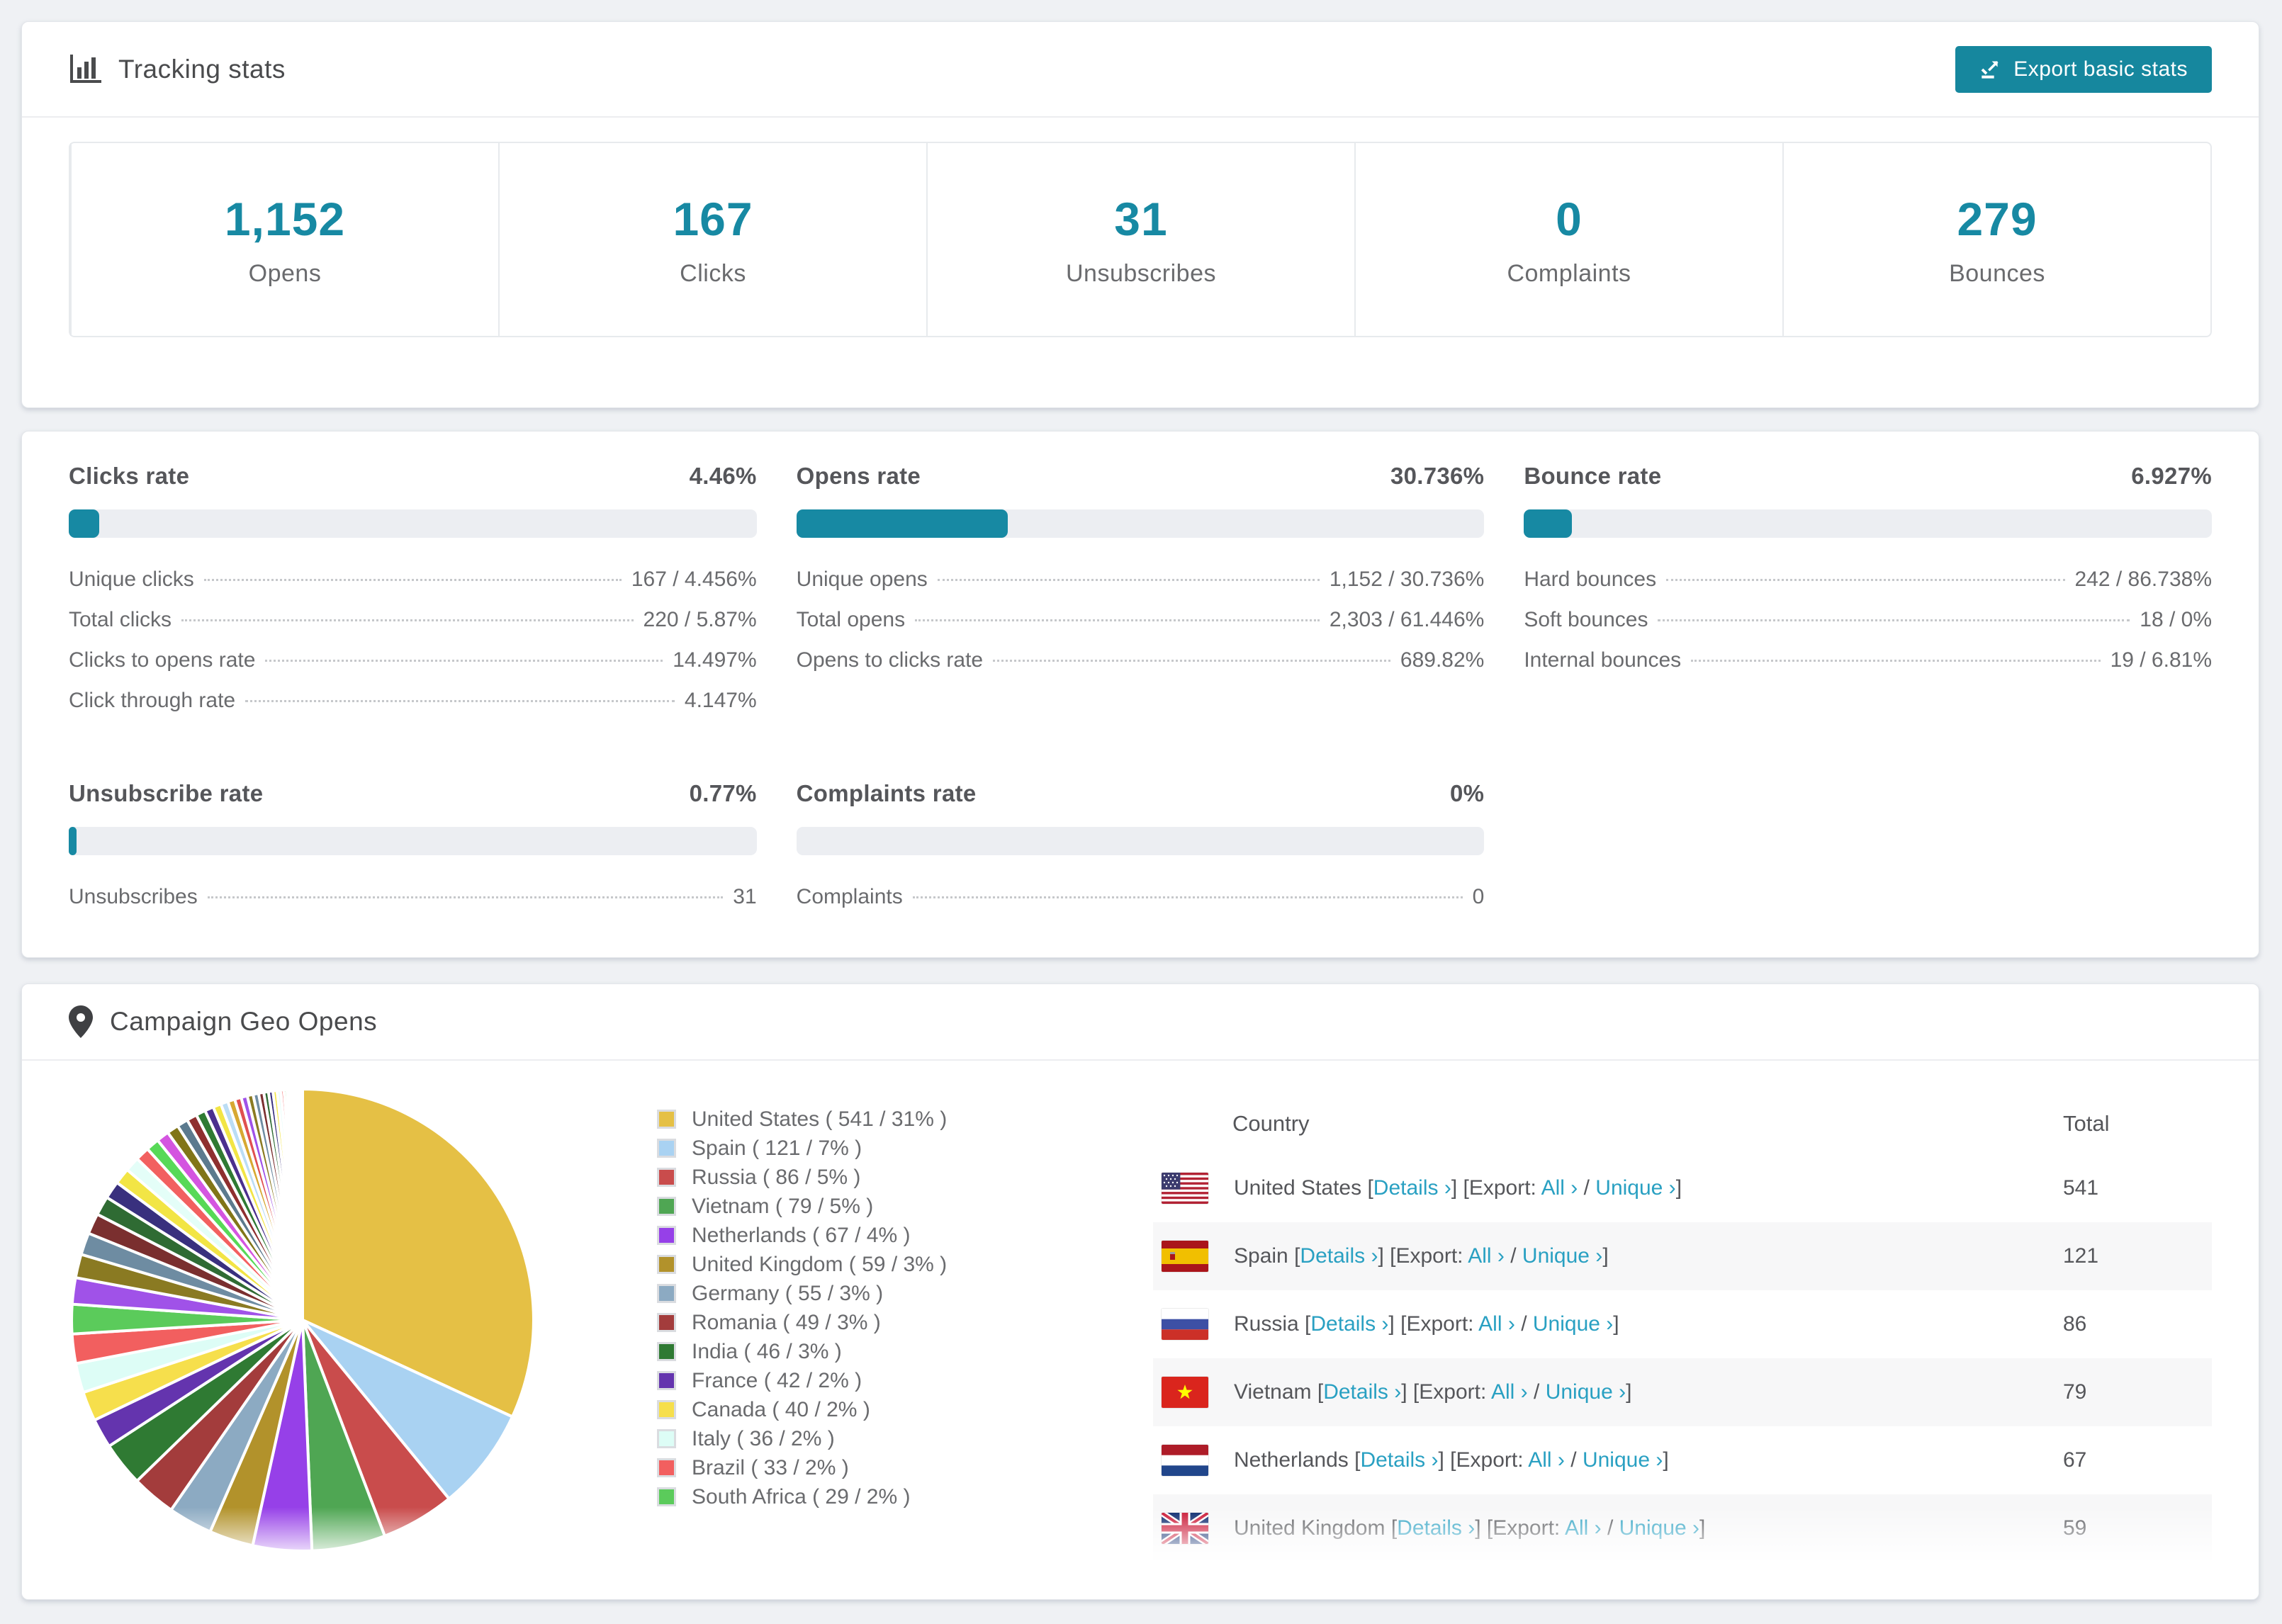 Image resolution: width=2282 pixels, height=1624 pixels. I want to click on rate-detail-label: Total clicks, so click(120, 619).